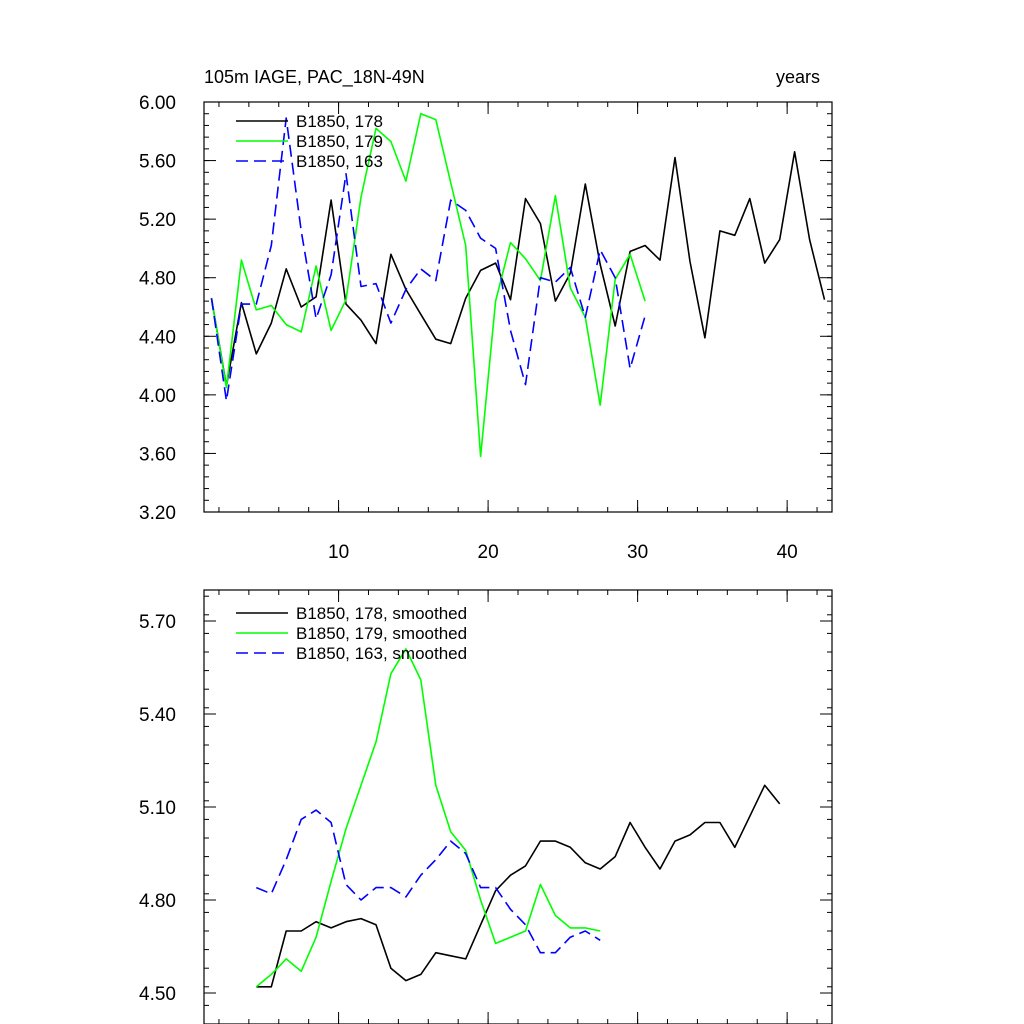 This screenshot has height=1024, width=1024. Describe the element at coordinates (157, 454) in the screenshot. I see `y-tick-label: 3.60` at that location.